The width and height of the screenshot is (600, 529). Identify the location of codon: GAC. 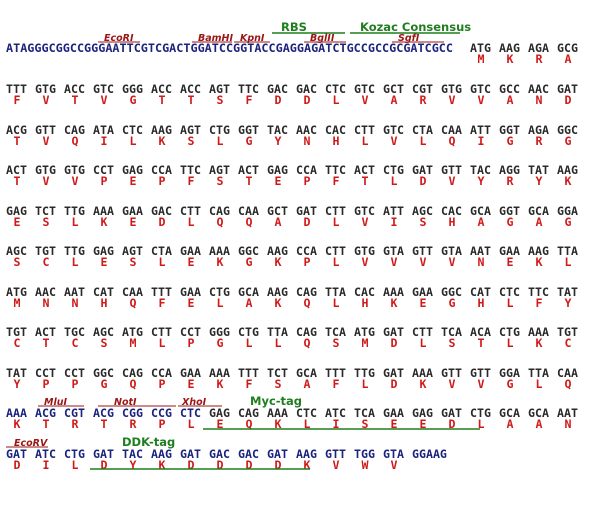
(248, 454).